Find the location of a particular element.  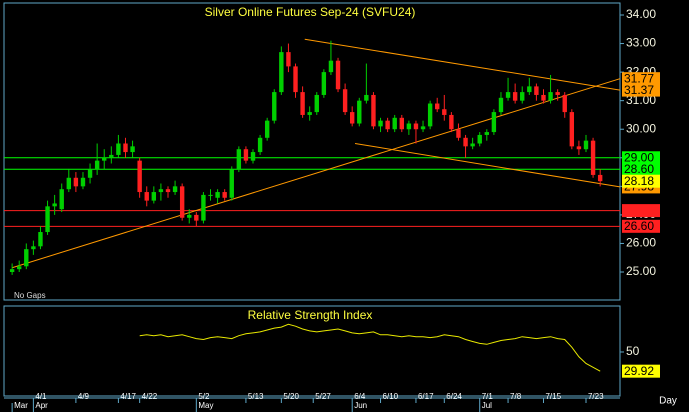

x-tick-label: 4/1 is located at coordinates (41, 396).